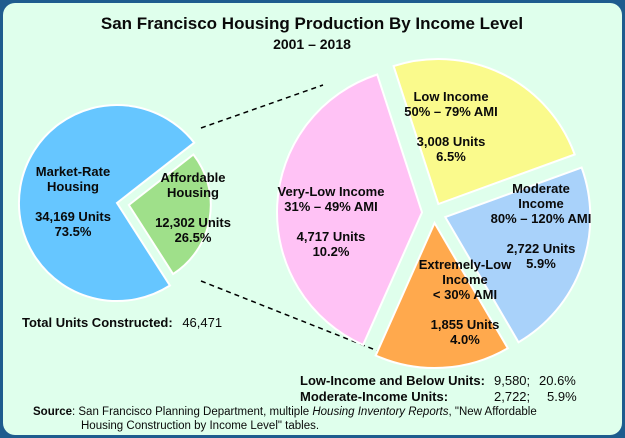 The height and width of the screenshot is (438, 625). What do you see at coordinates (493, 412) in the screenshot?
I see `source-text-b: , "New Affordable` at bounding box center [493, 412].